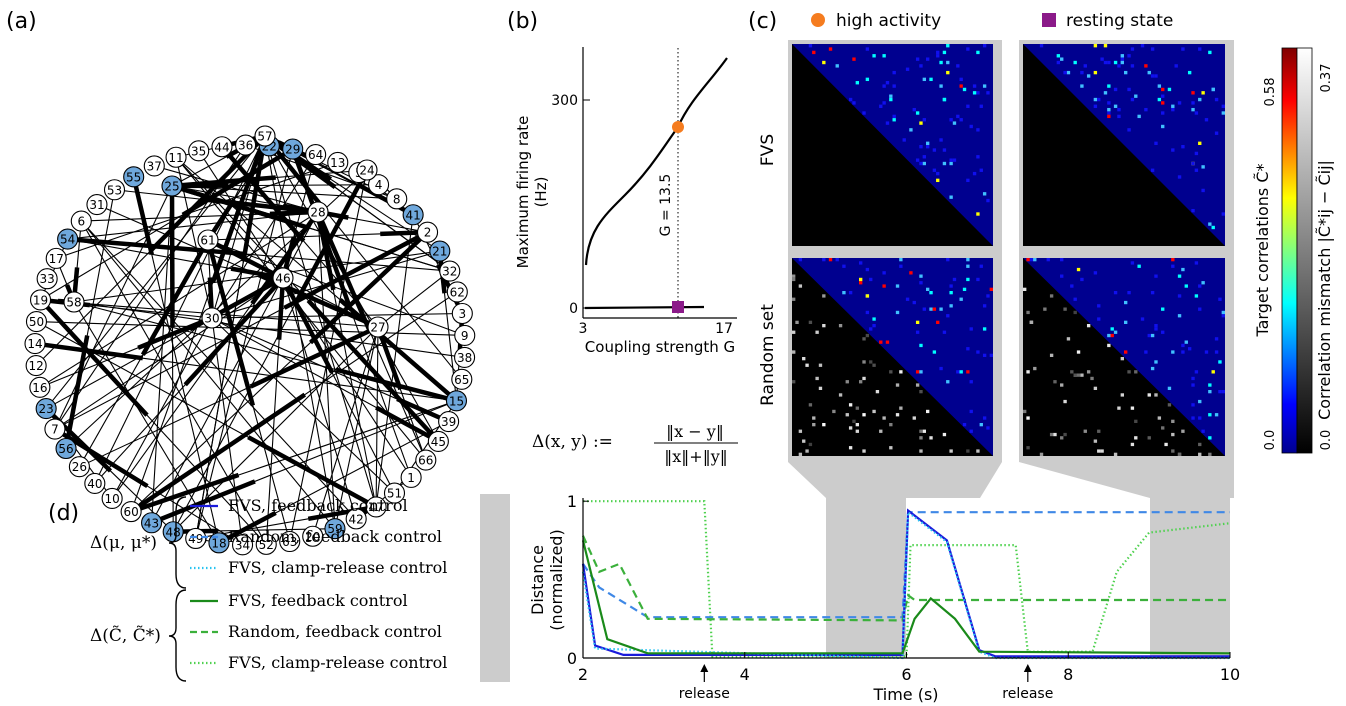  I want to click on network-node-label: 9, so click(465, 336).